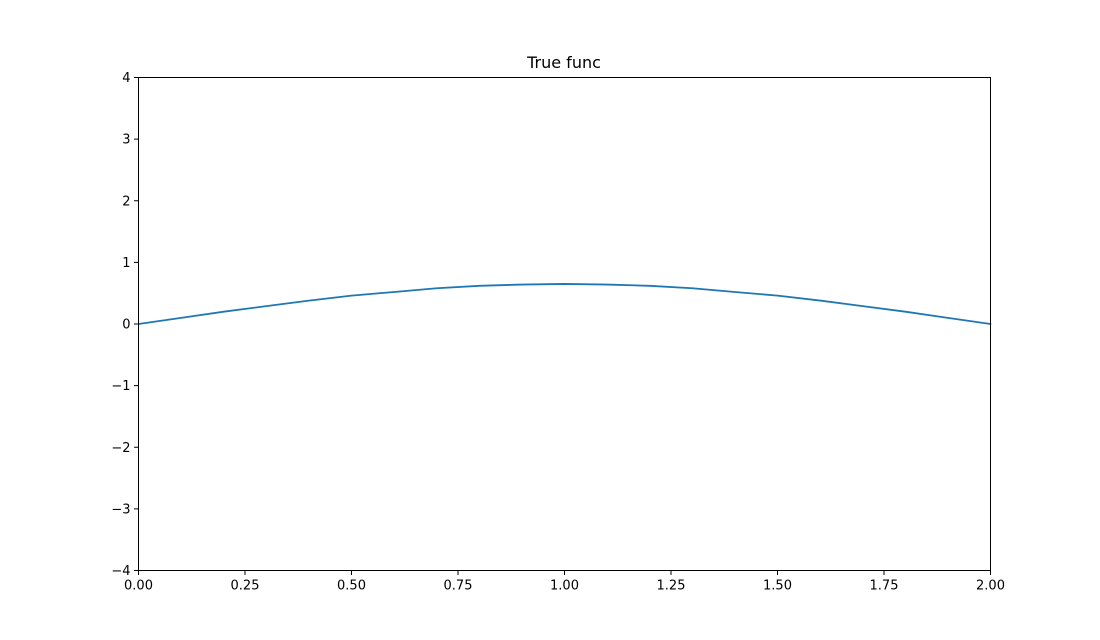 The width and height of the screenshot is (1100, 640). I want to click on x-tick-label: 0.50, so click(351, 586).